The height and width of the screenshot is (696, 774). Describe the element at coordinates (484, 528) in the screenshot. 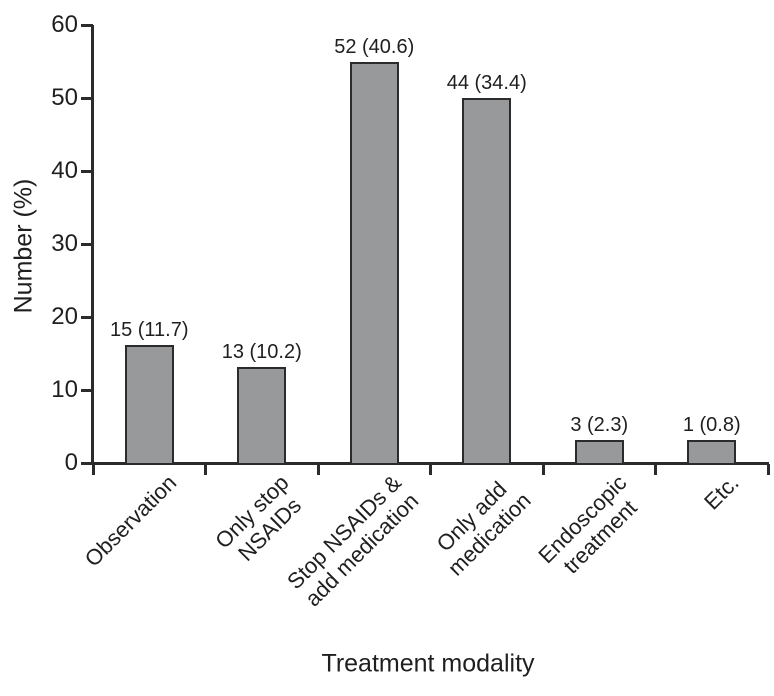

I see `x-category-label: Only add medication` at that location.